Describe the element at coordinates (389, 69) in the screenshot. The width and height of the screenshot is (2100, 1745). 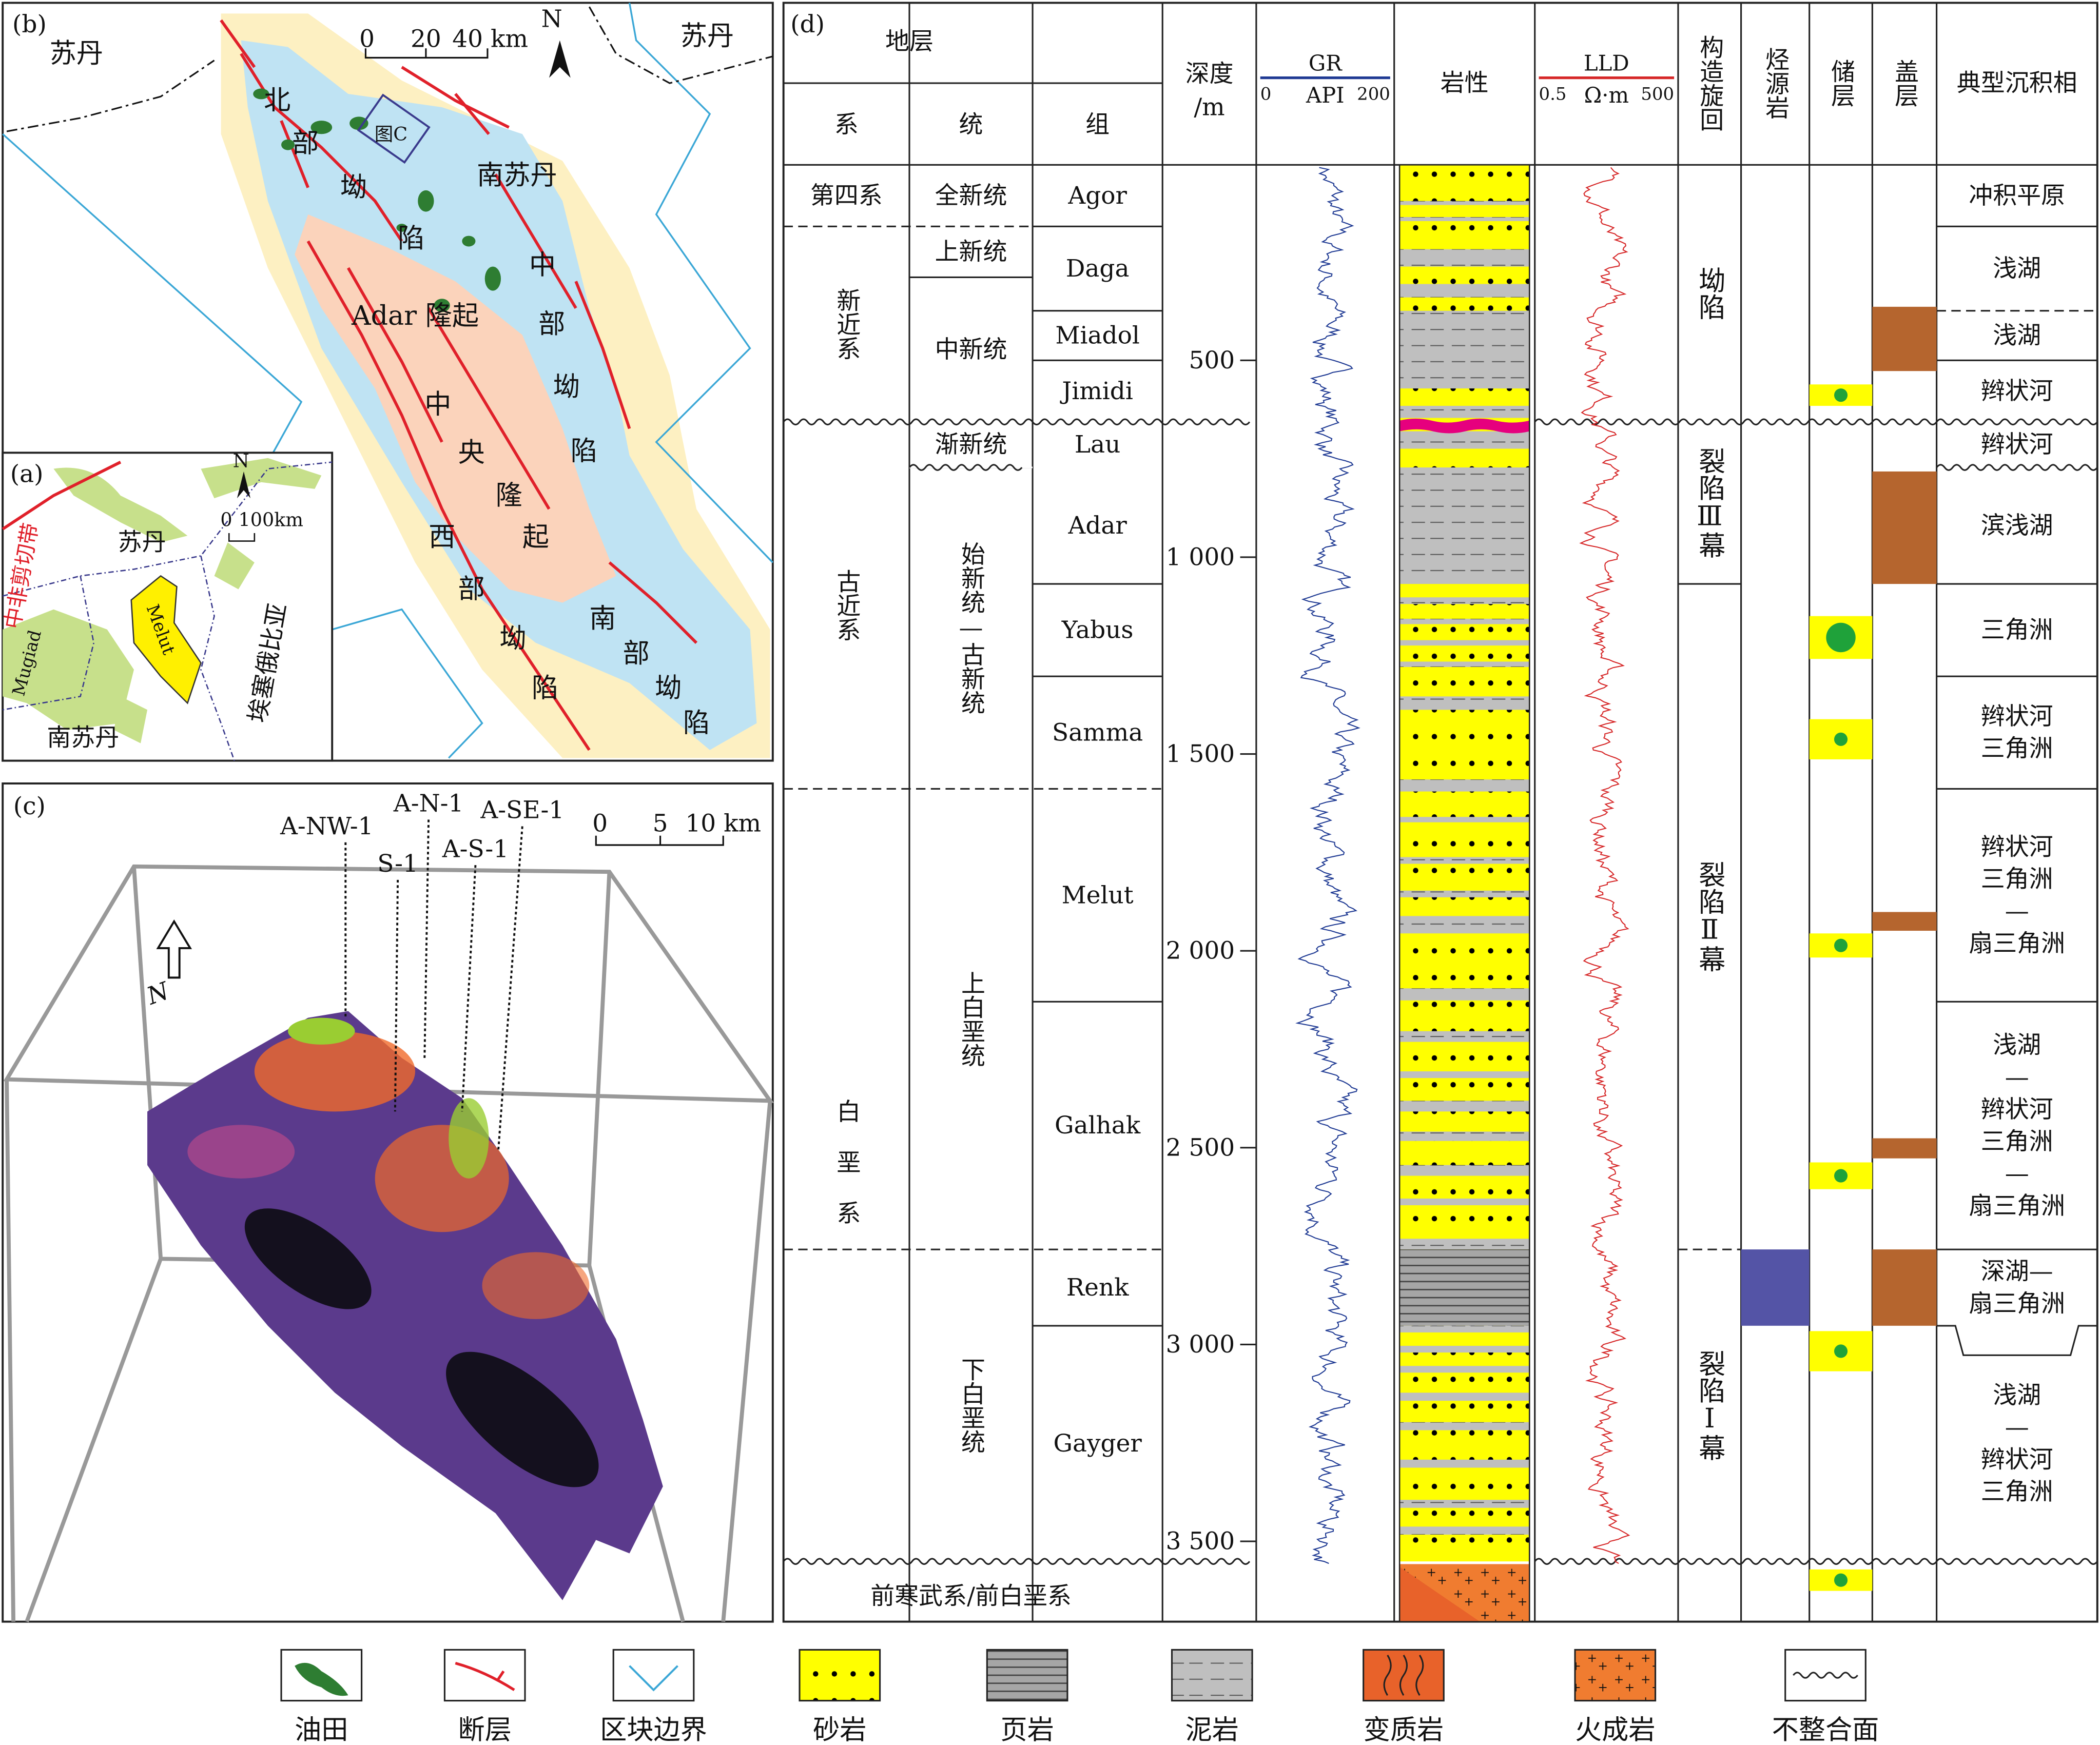
I see `national-border` at that location.